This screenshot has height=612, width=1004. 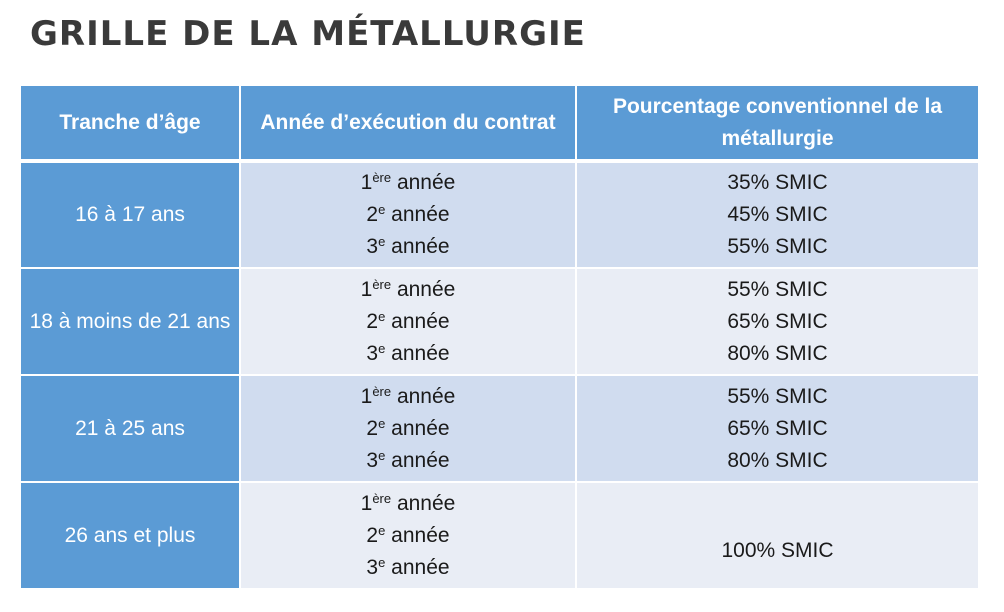 What do you see at coordinates (308, 34) in the screenshot?
I see `page-title: GRILLE DE LA MÉTALLURGIE` at bounding box center [308, 34].